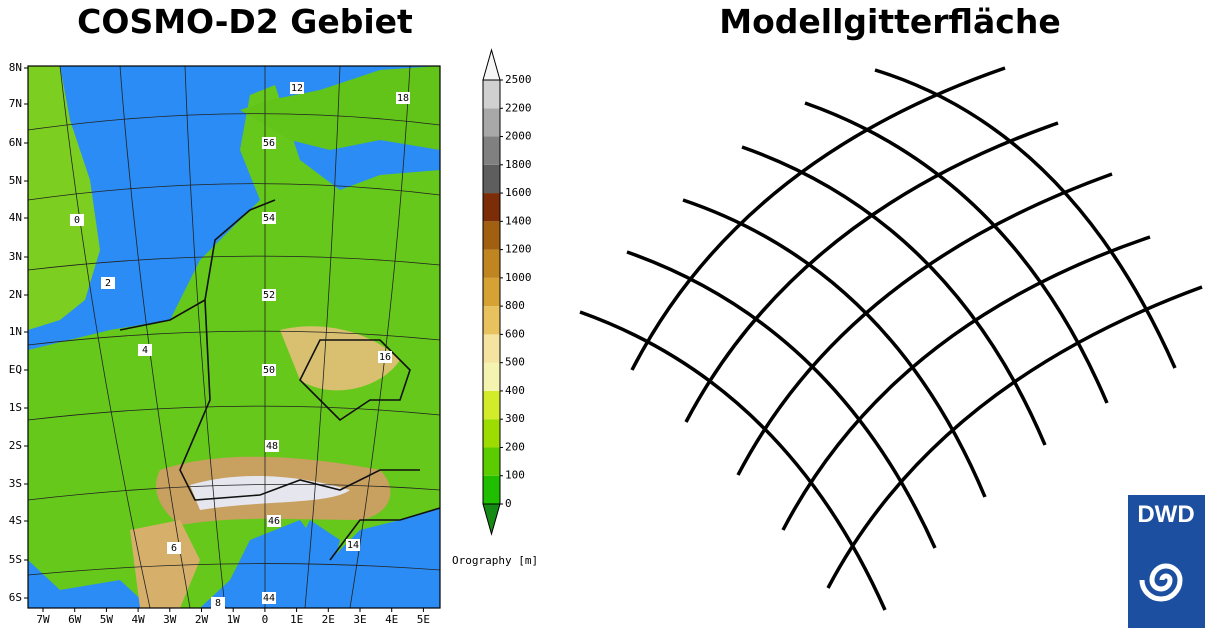  Describe the element at coordinates (403, 98) in the screenshot. I see `grid-label: 18` at that location.